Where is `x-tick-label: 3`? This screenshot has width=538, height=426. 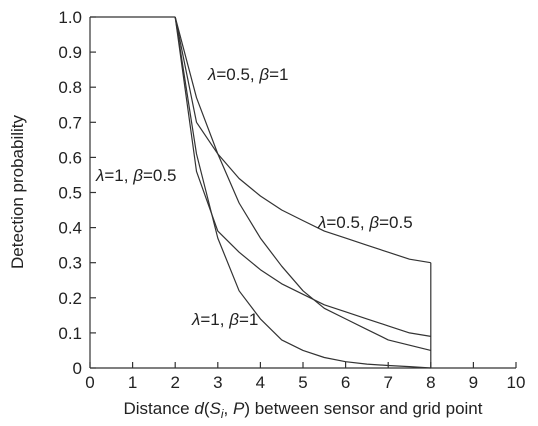
x-tick-label: 3 is located at coordinates (217, 382).